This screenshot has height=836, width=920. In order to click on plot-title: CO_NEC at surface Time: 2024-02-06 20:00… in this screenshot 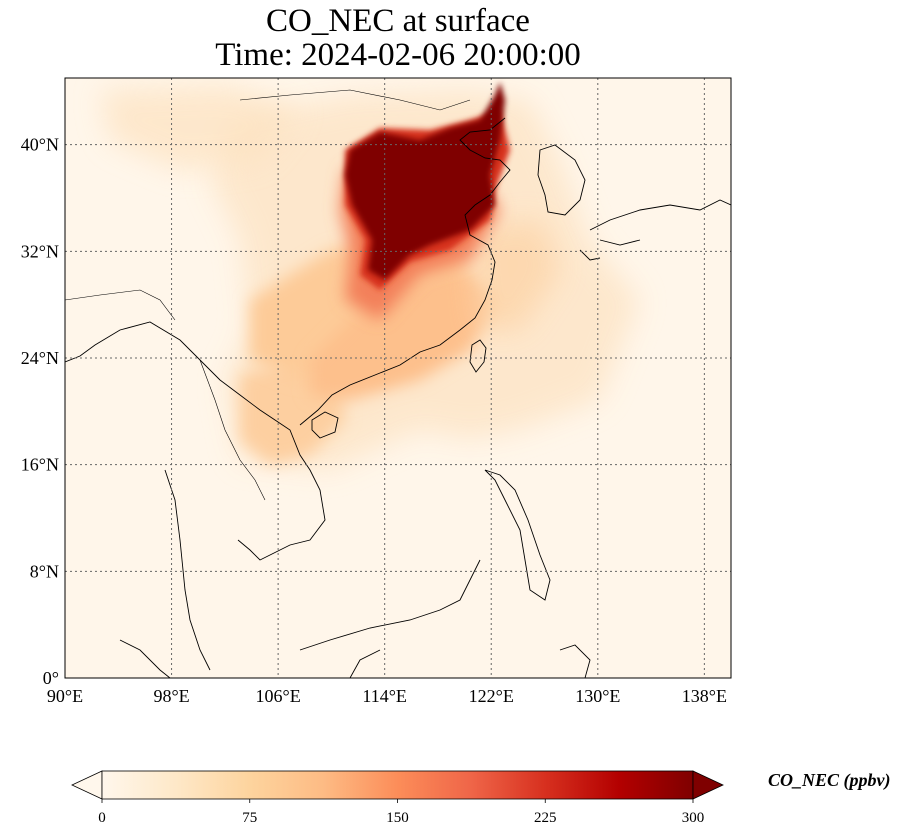, I will do `click(398, 38)`.